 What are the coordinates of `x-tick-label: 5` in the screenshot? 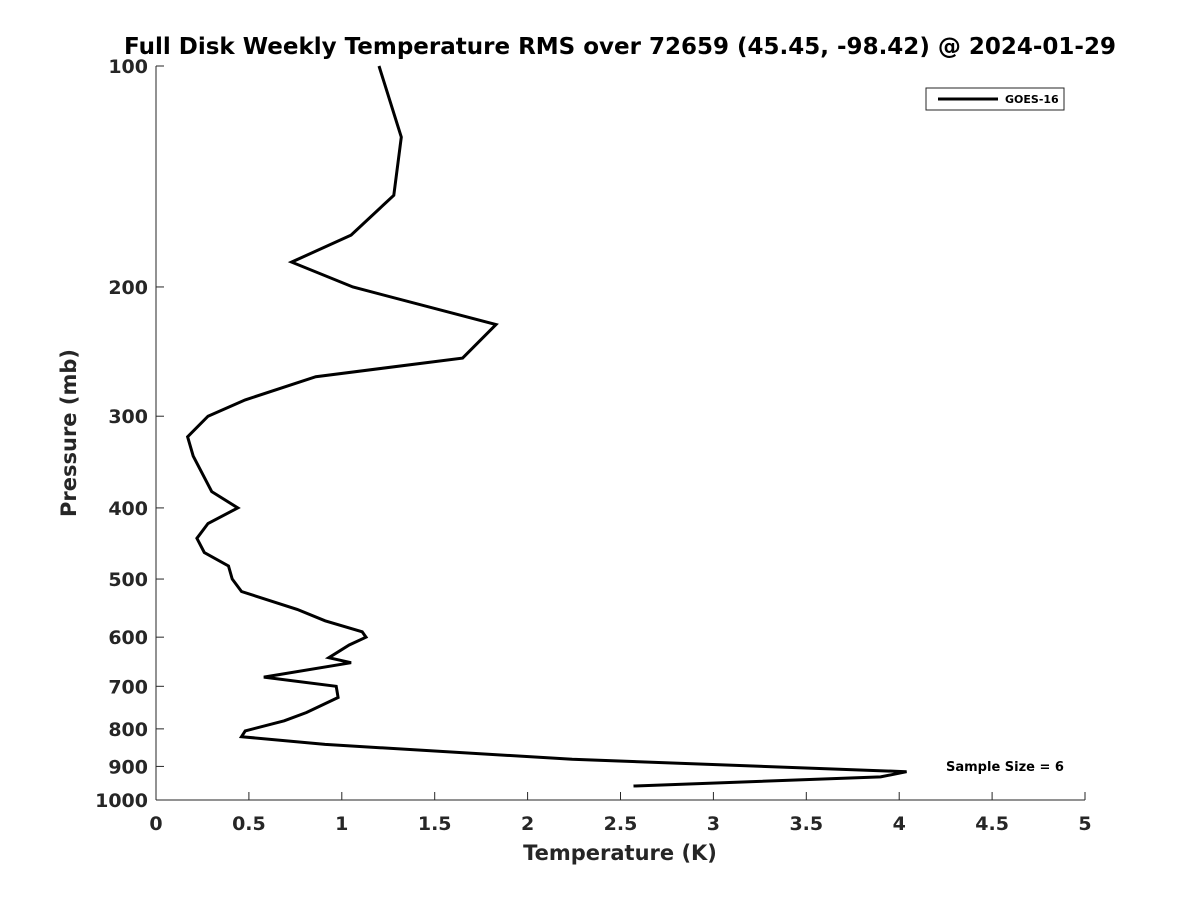 It's located at (1084, 824).